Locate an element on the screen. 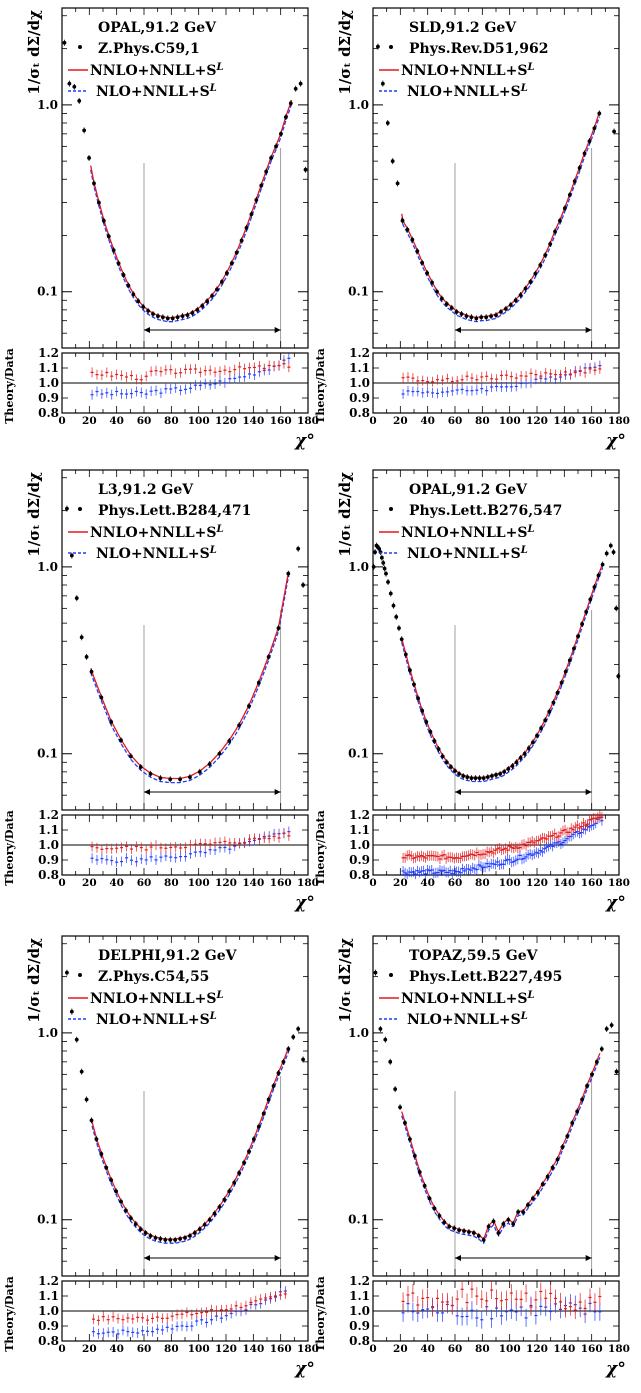  ratio-tick-label: 1.0 is located at coordinates (48, 845).